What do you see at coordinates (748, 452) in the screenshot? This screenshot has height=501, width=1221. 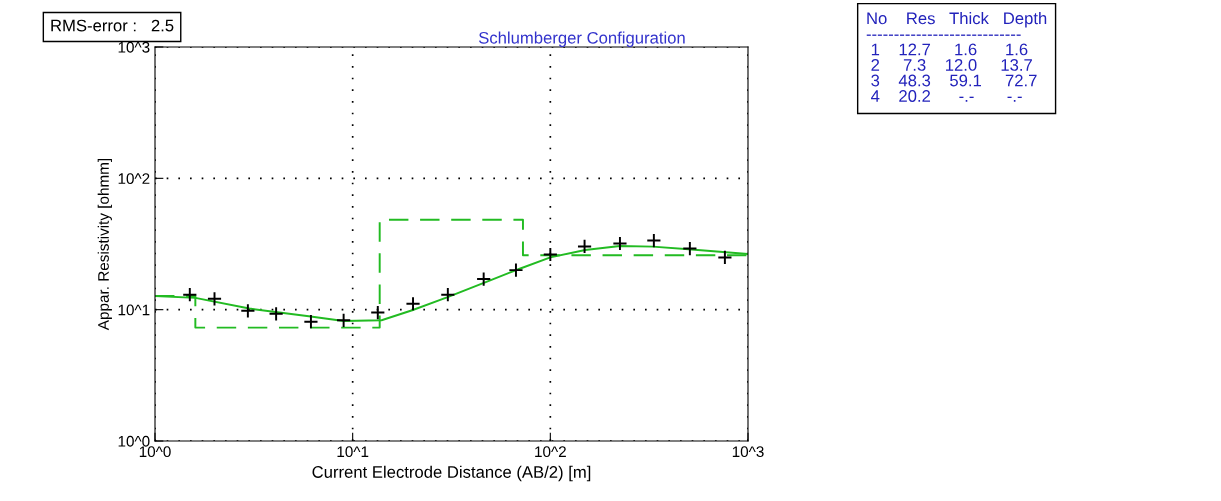 I see `x-tick-label: 10^3` at bounding box center [748, 452].